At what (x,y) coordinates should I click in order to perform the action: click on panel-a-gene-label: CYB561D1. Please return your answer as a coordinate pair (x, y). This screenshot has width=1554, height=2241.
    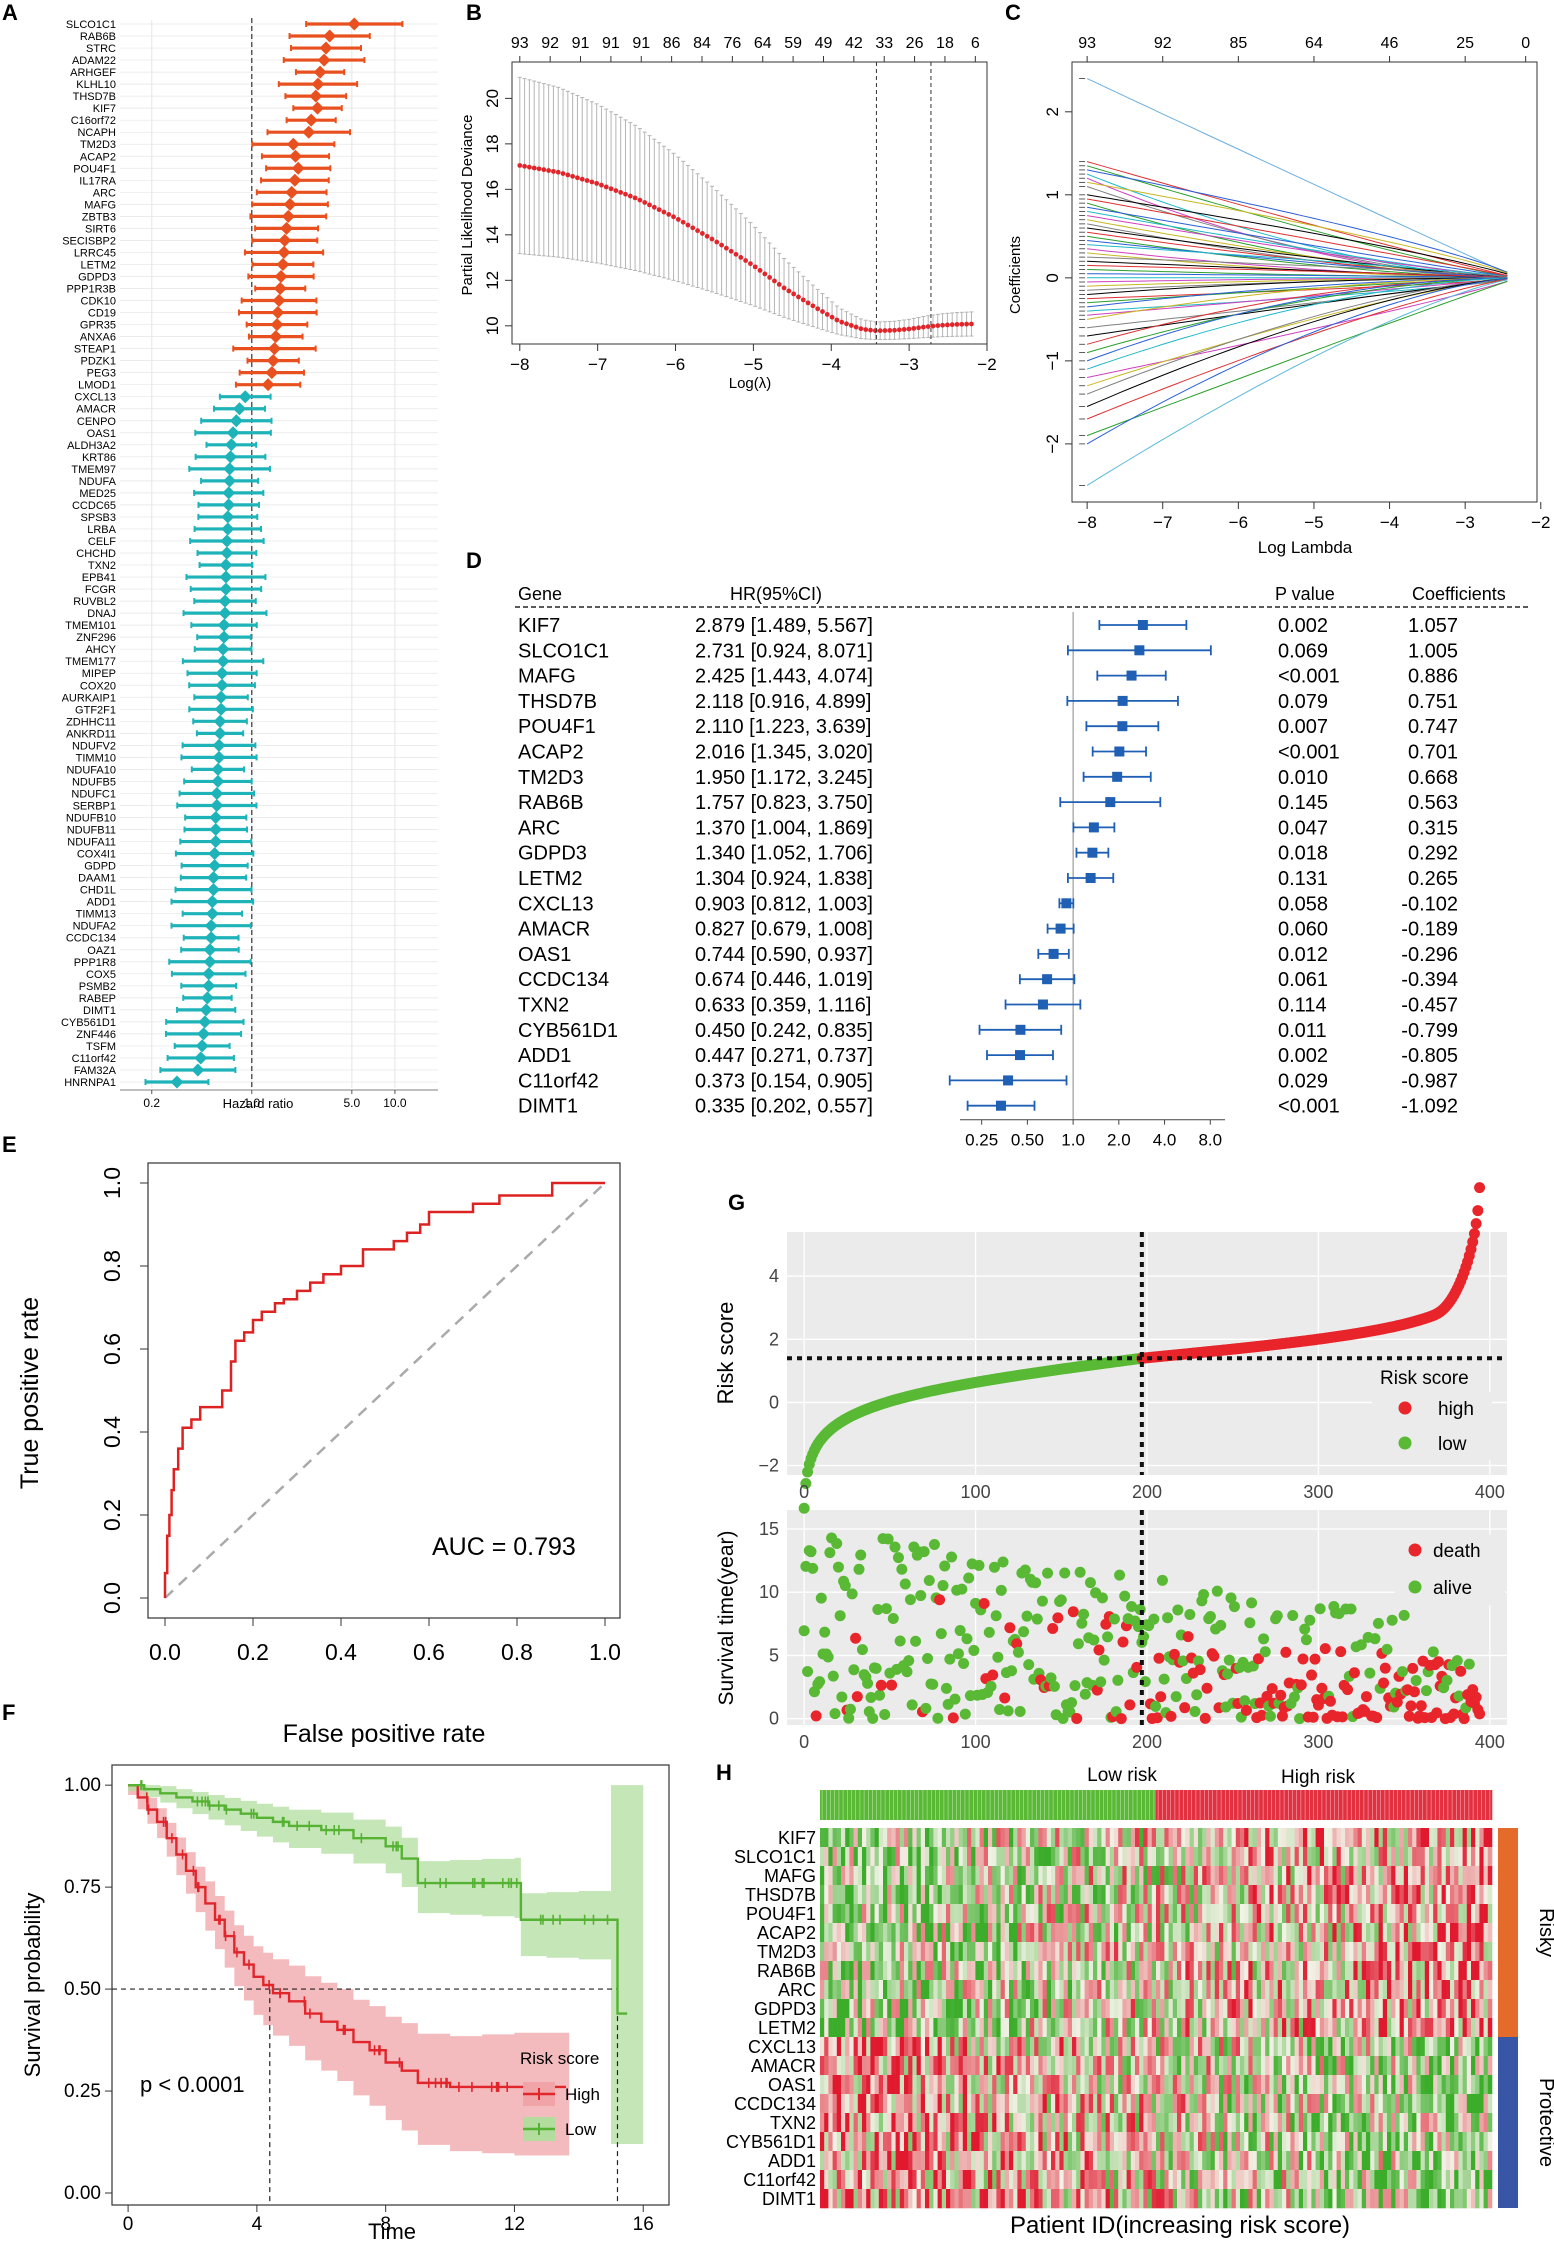
    Looking at the image, I should click on (88, 1023).